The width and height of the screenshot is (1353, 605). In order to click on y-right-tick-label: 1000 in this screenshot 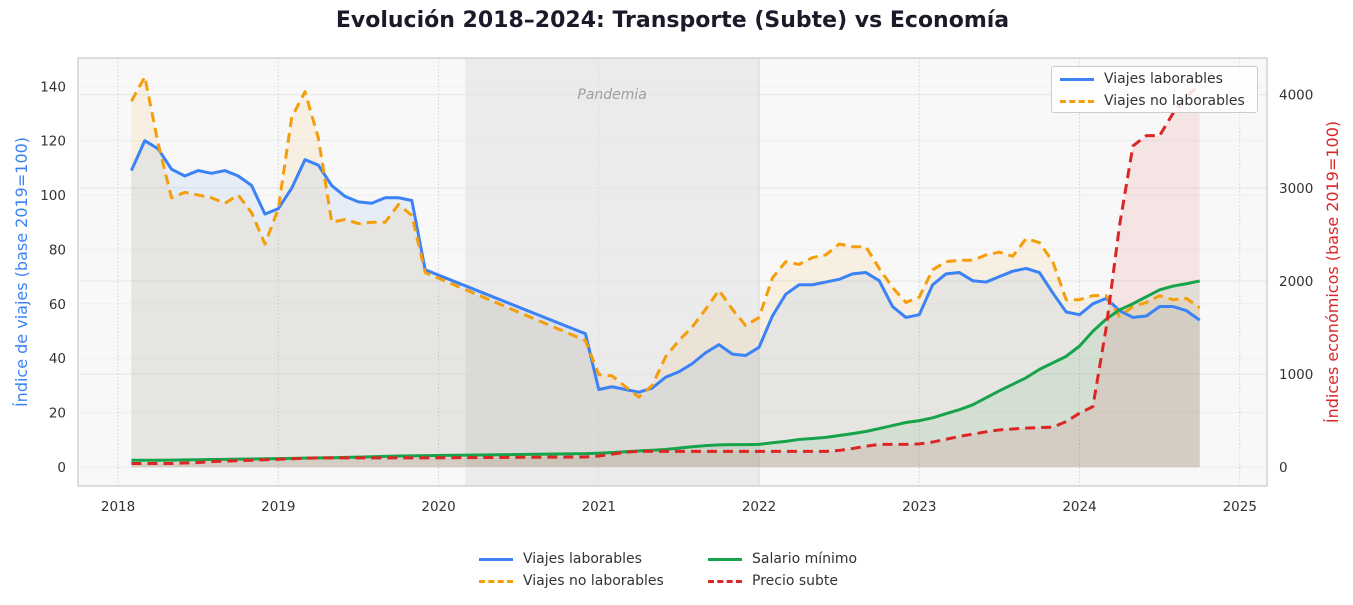, I will do `click(1296, 375)`.